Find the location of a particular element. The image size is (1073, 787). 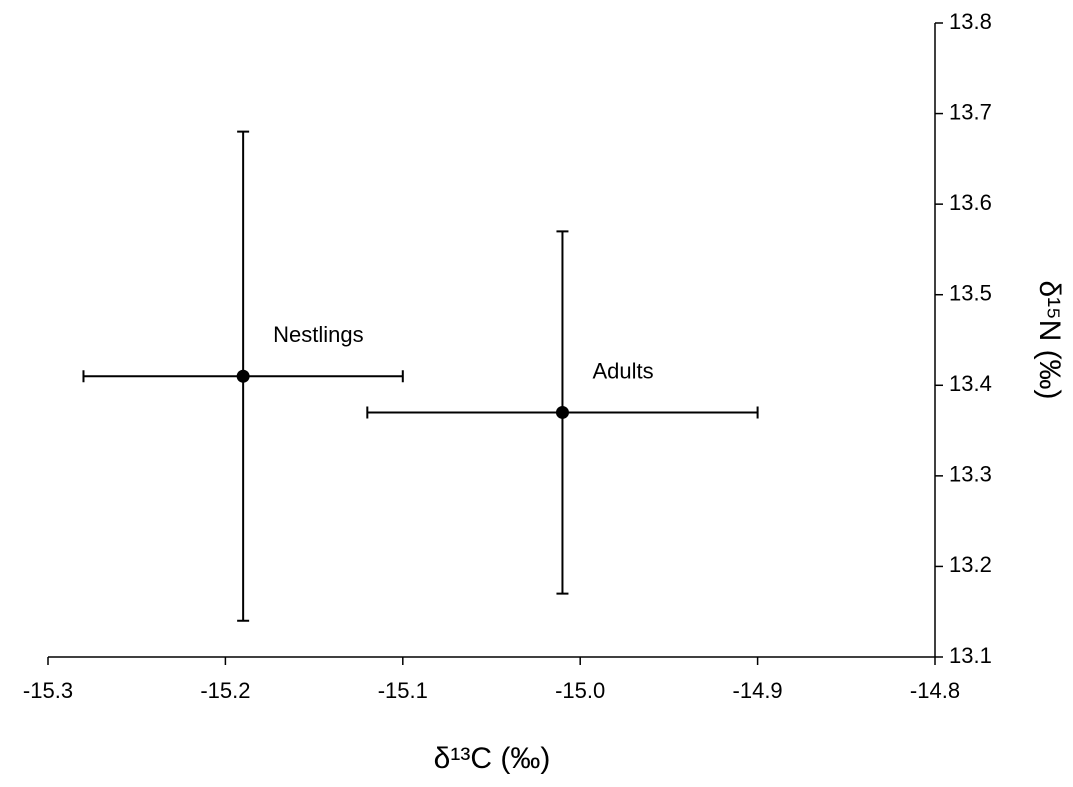

x-tick-label: -15.2 is located at coordinates (225, 690).